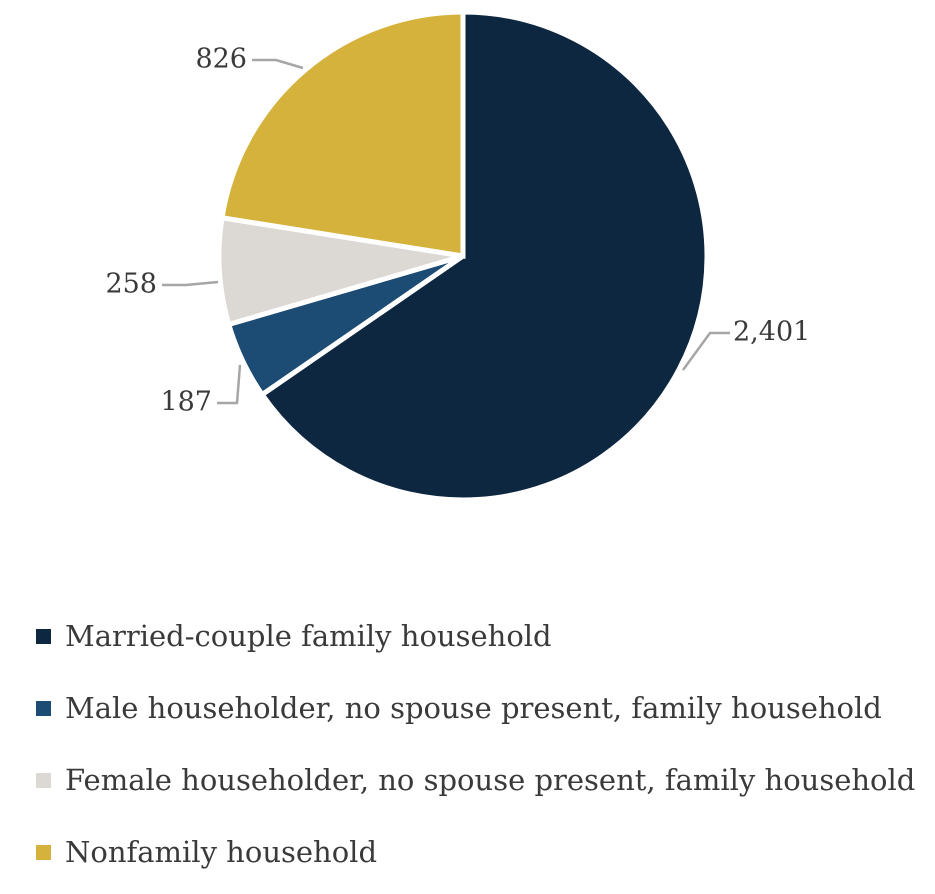 This screenshot has height=894, width=935. I want to click on legend-item-nonfamily: Nonfamily household, so click(481, 852).